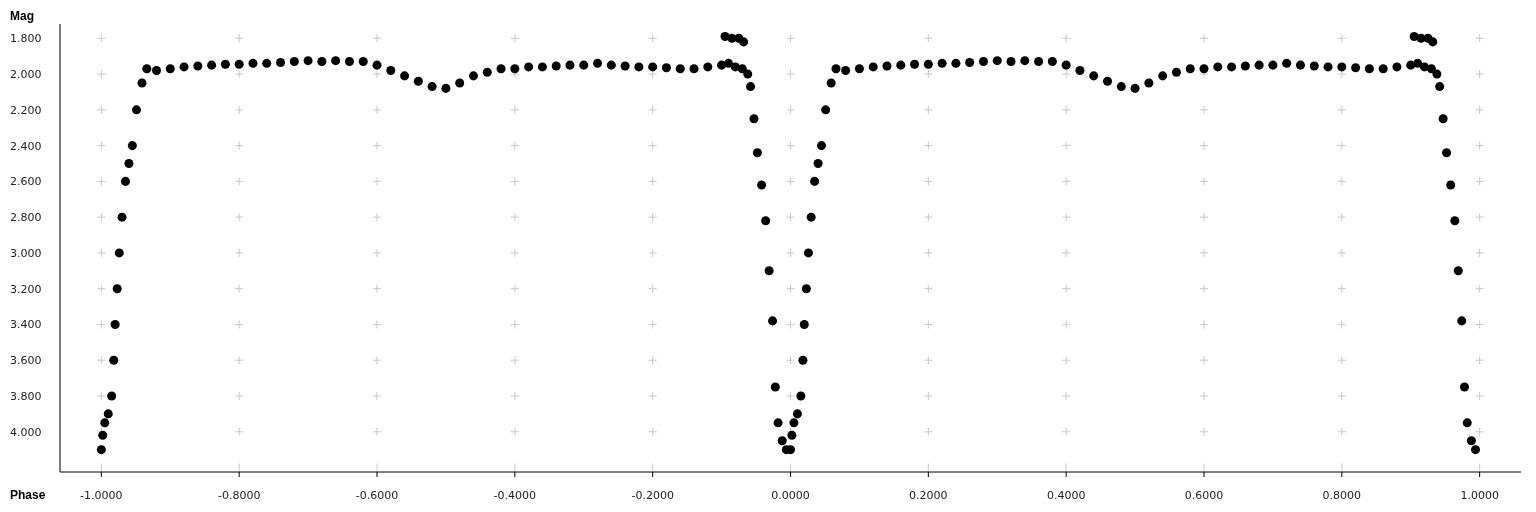 The image size is (1536, 512). Describe the element at coordinates (26, 253) in the screenshot. I see `y-tick-label: 3.000` at that location.